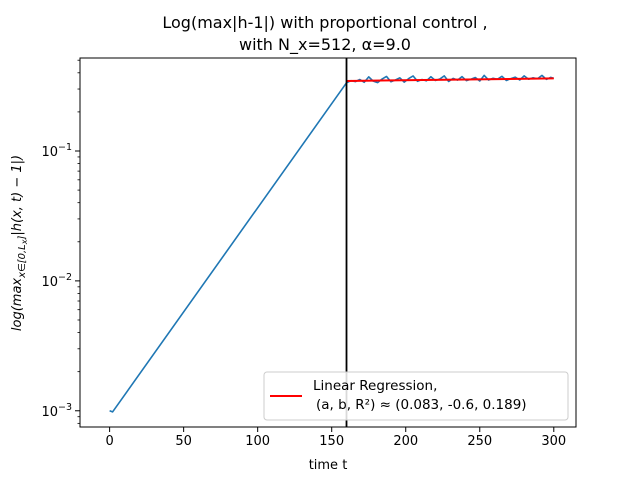 This screenshot has width=640, height=480. What do you see at coordinates (17, 305) in the screenshot?
I see `y-label-lead: log(max` at bounding box center [17, 305].